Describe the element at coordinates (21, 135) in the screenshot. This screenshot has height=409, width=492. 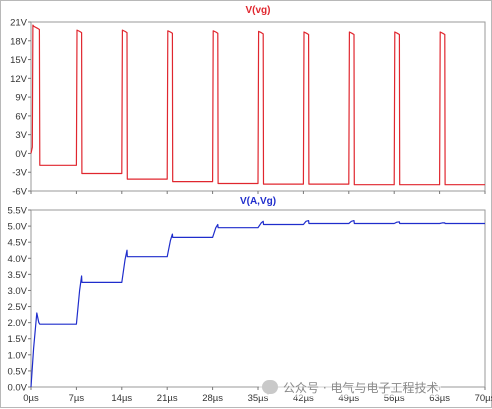
I see `y-tick-label: 3V` at that location.